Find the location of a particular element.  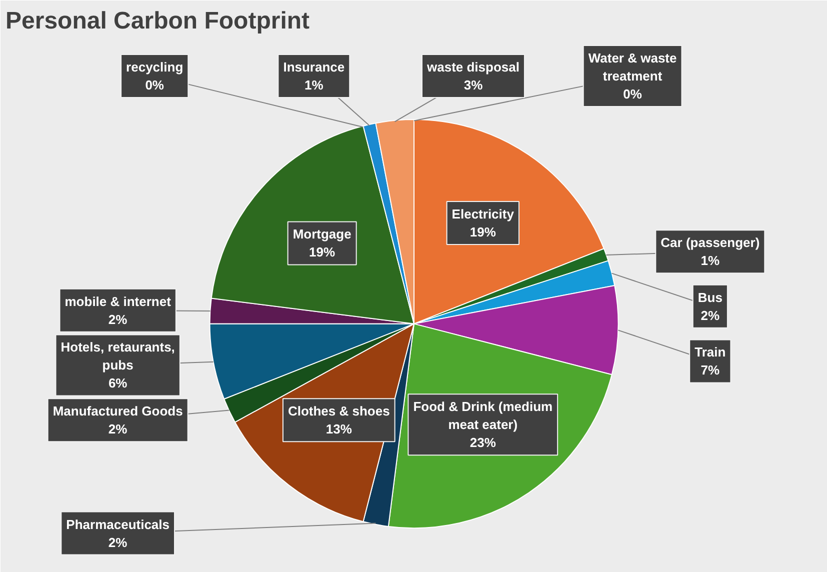

category-label: Water & waste treatment is located at coordinates (632, 67).